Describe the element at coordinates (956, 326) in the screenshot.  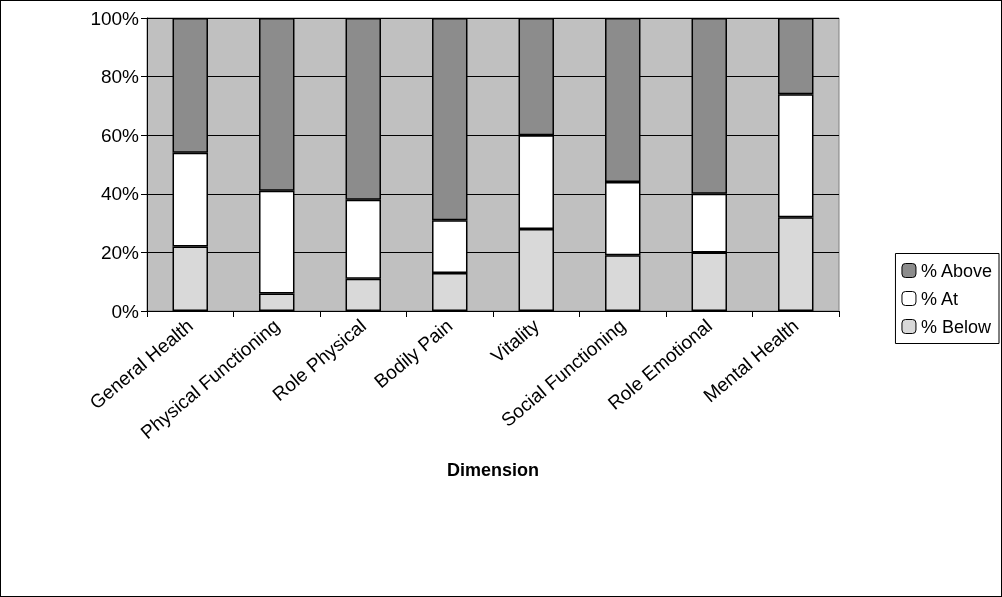
I see `legend-label: % Below` at that location.